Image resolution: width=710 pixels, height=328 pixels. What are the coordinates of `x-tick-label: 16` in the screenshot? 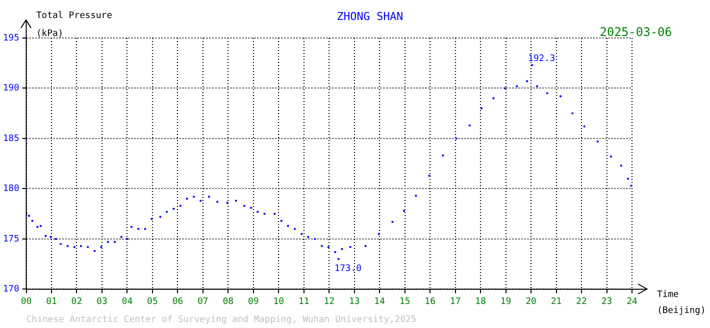 It's located at (430, 301).